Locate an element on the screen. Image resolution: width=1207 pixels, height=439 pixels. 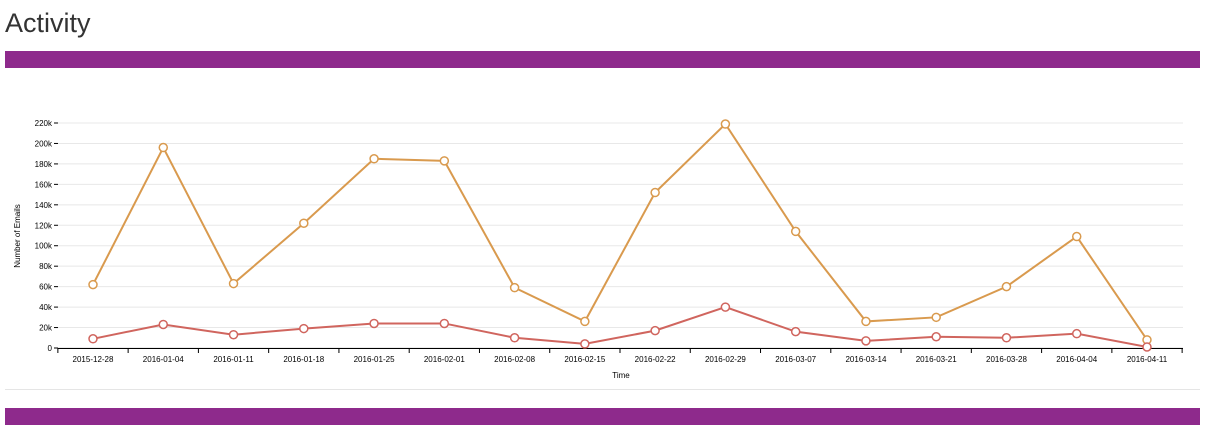
x-tick-label: 2016-02-08 is located at coordinates (514, 359).